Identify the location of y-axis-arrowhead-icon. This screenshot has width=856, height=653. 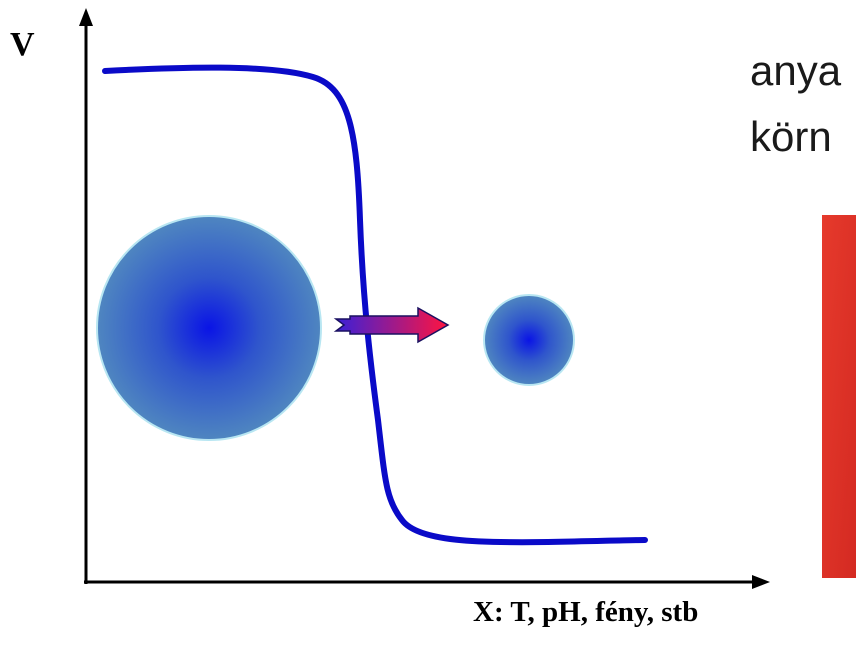
(86, 17).